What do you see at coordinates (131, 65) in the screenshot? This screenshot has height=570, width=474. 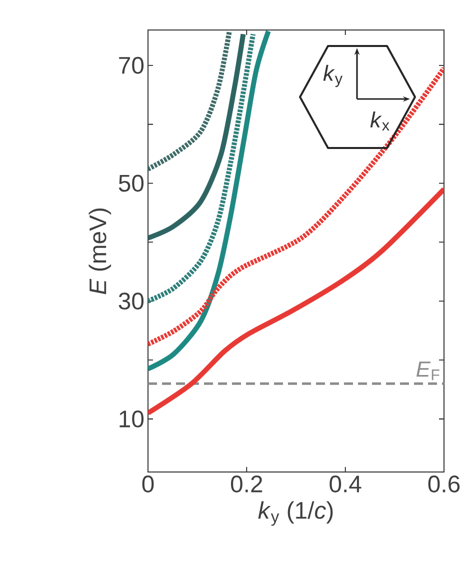 I see `y-tick-label: 70` at bounding box center [131, 65].